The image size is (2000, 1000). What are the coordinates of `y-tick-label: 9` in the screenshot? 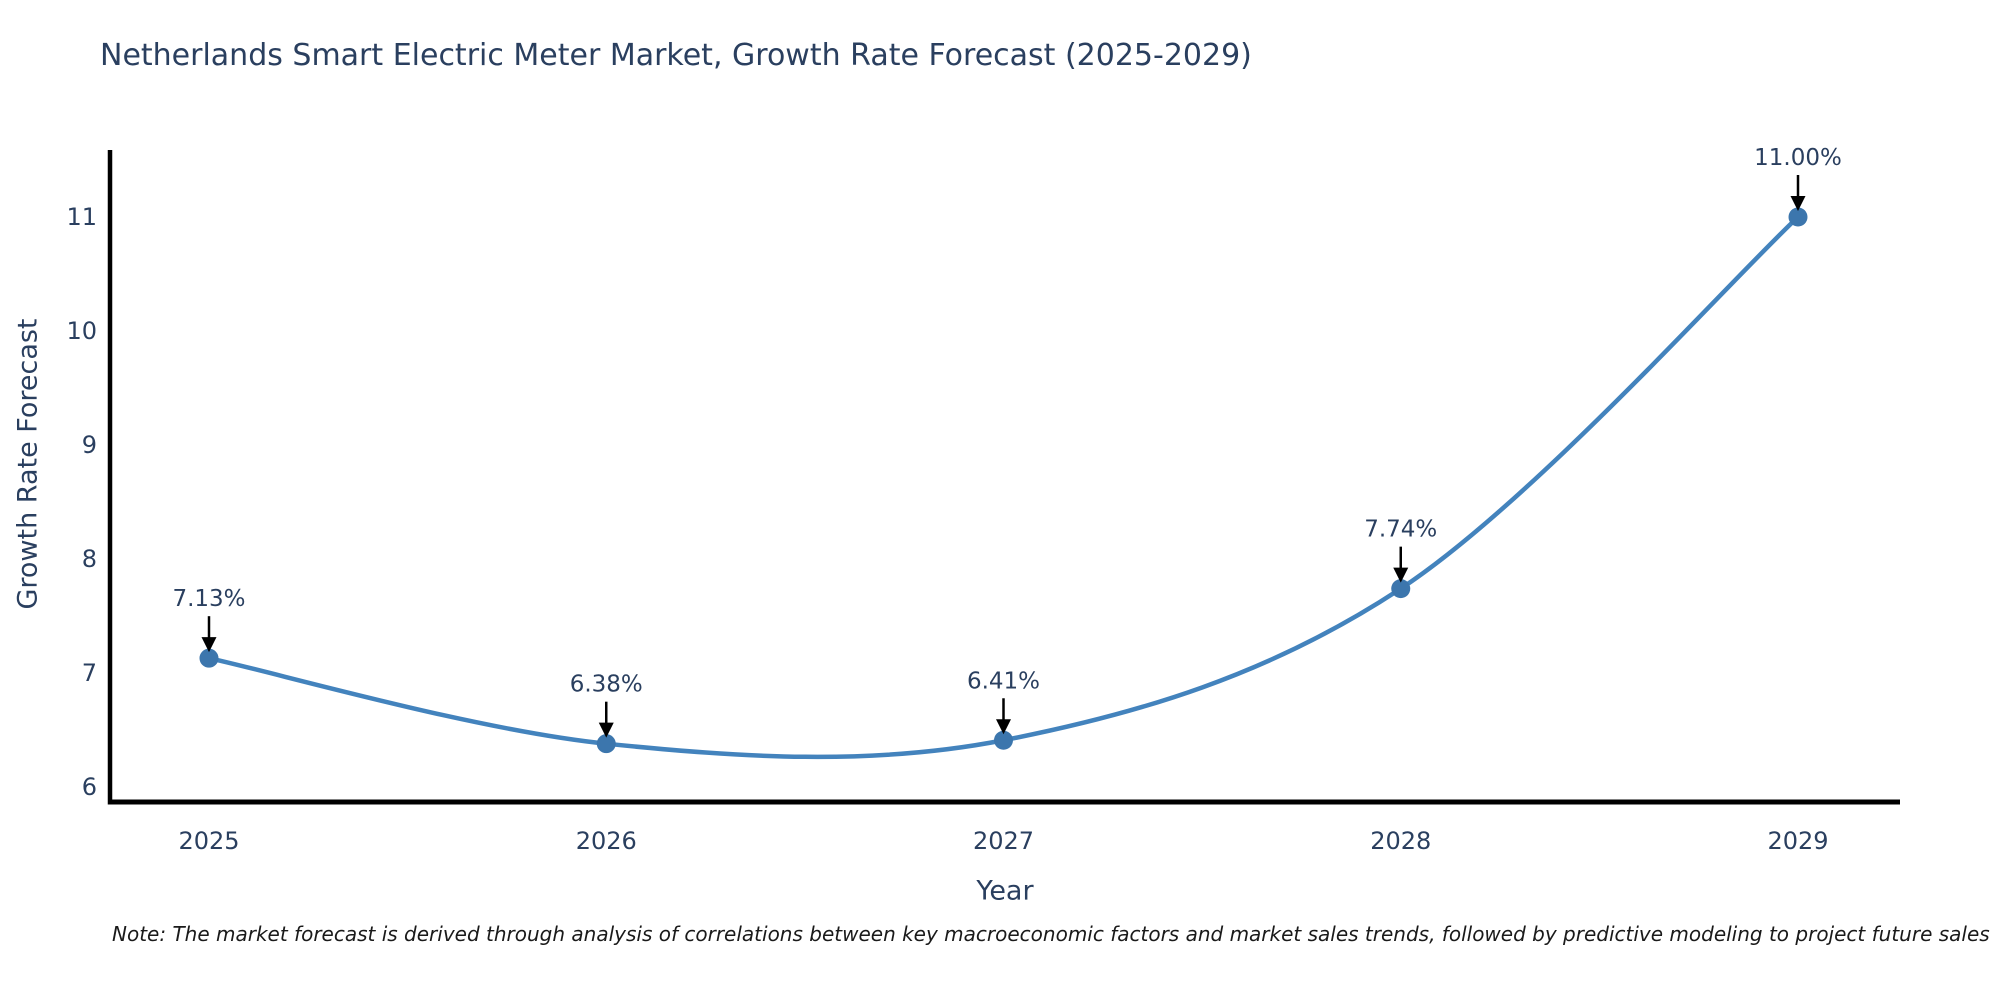 It's located at (89, 445).